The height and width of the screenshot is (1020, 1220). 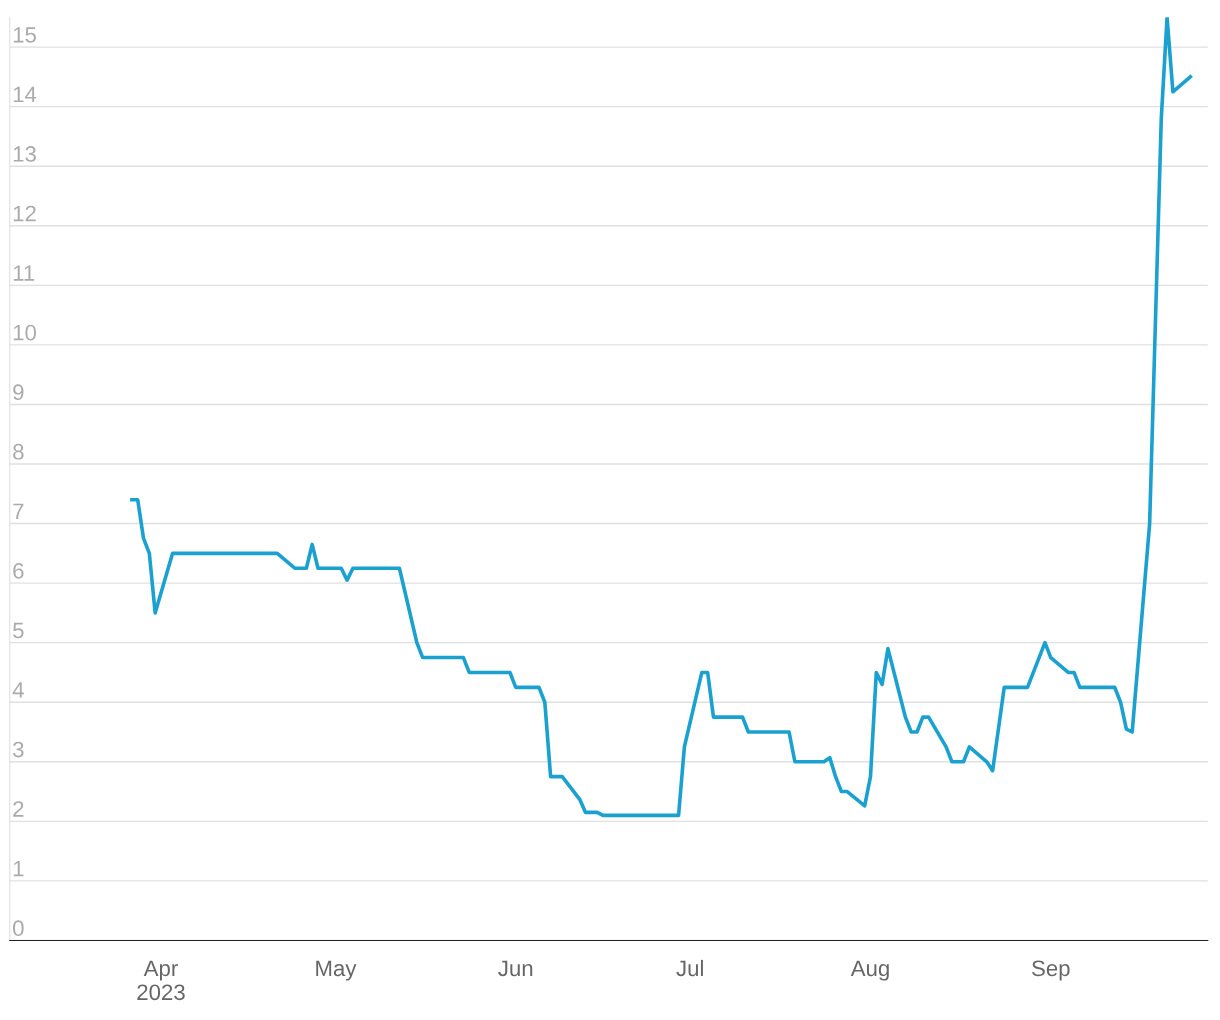 What do you see at coordinates (18, 630) in the screenshot?
I see `y-tick-label: 5` at bounding box center [18, 630].